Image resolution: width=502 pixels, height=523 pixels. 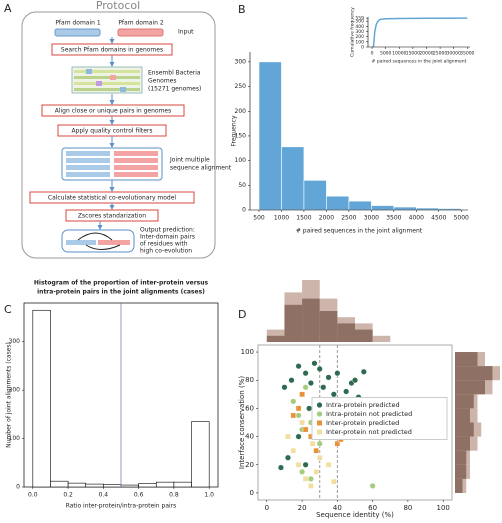 I want to click on x-tick-label: 0.2, so click(x=68, y=495).